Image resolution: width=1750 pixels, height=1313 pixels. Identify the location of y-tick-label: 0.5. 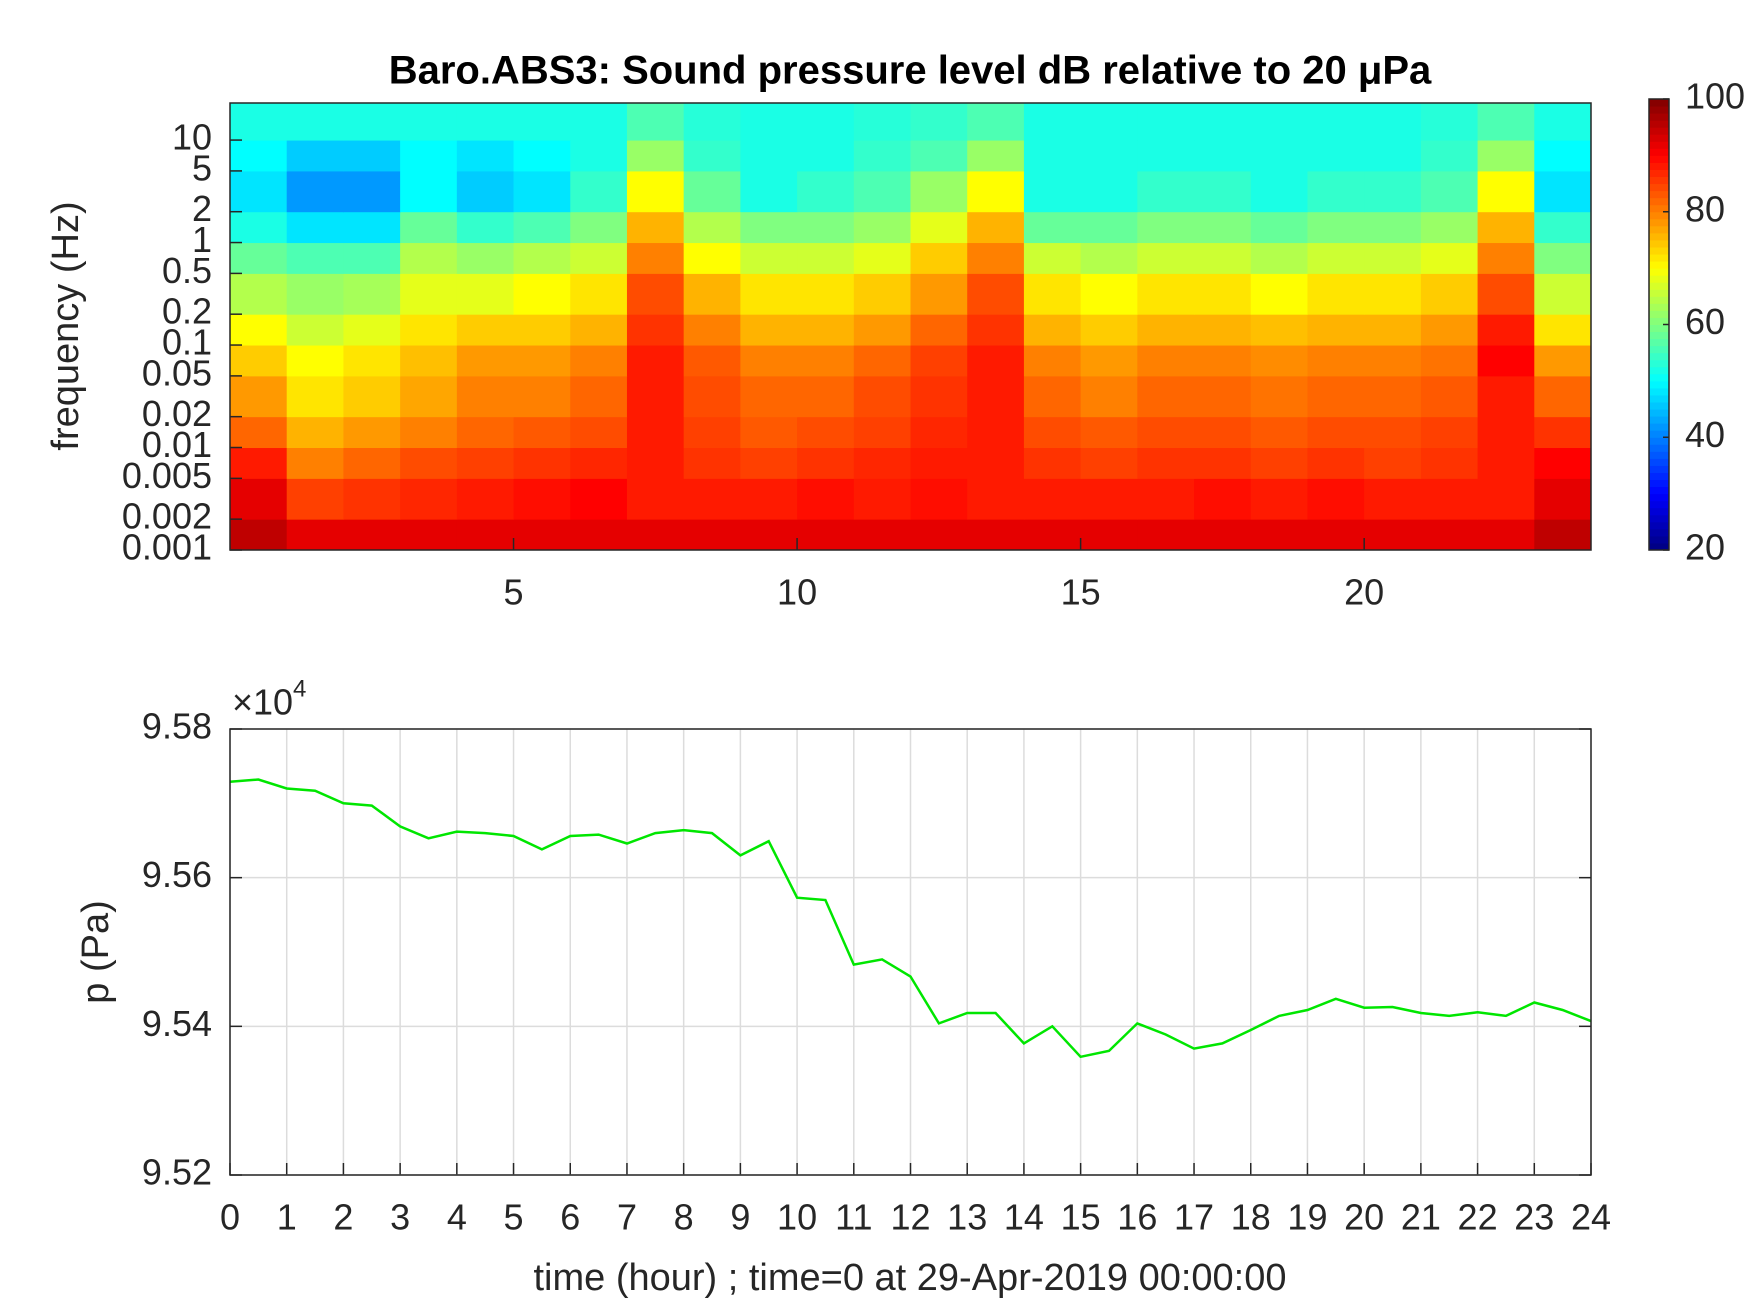
(187, 270).